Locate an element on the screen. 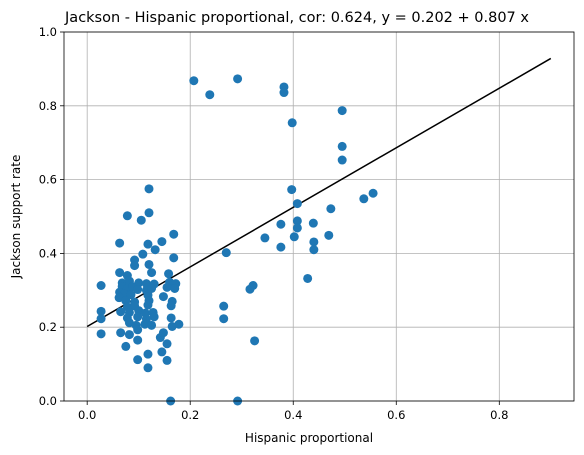 The image size is (584, 455). y-tick-label: 0.2 is located at coordinates (48, 327).